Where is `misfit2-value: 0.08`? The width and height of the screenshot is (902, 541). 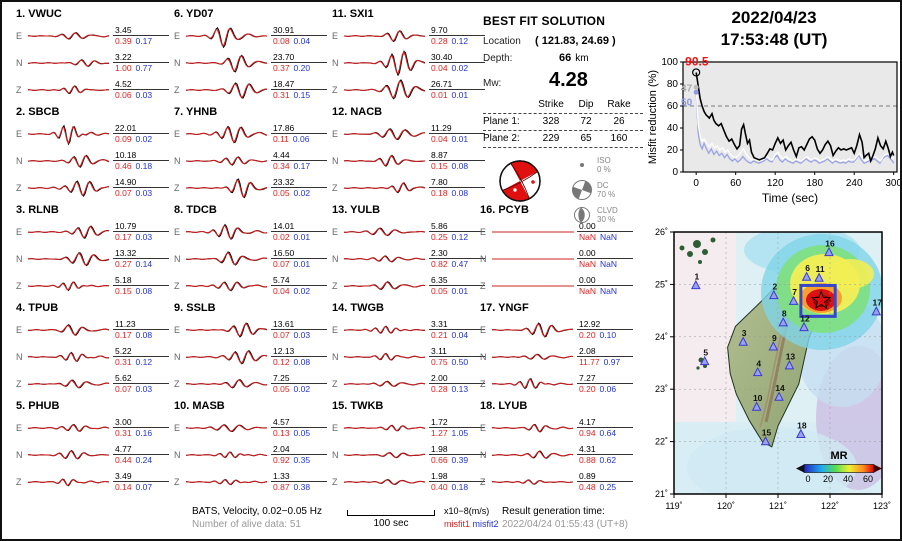 misfit2-value: 0.08 is located at coordinates (460, 166).